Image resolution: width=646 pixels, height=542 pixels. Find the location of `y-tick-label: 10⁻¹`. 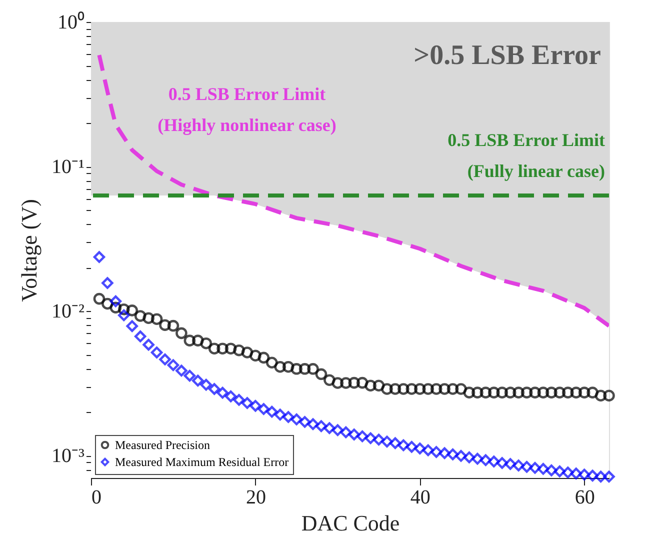

y-tick-label: 10⁻¹ is located at coordinates (68, 167).